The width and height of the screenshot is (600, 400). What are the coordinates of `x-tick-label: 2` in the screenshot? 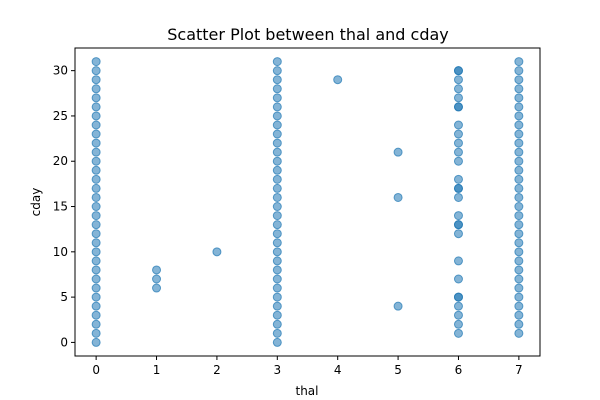 It's located at (217, 370).